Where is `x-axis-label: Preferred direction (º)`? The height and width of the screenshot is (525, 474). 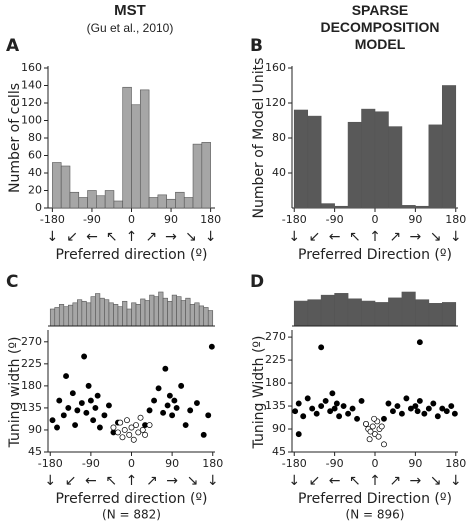 x-axis-label: Preferred direction (º) is located at coordinates (131, 499).